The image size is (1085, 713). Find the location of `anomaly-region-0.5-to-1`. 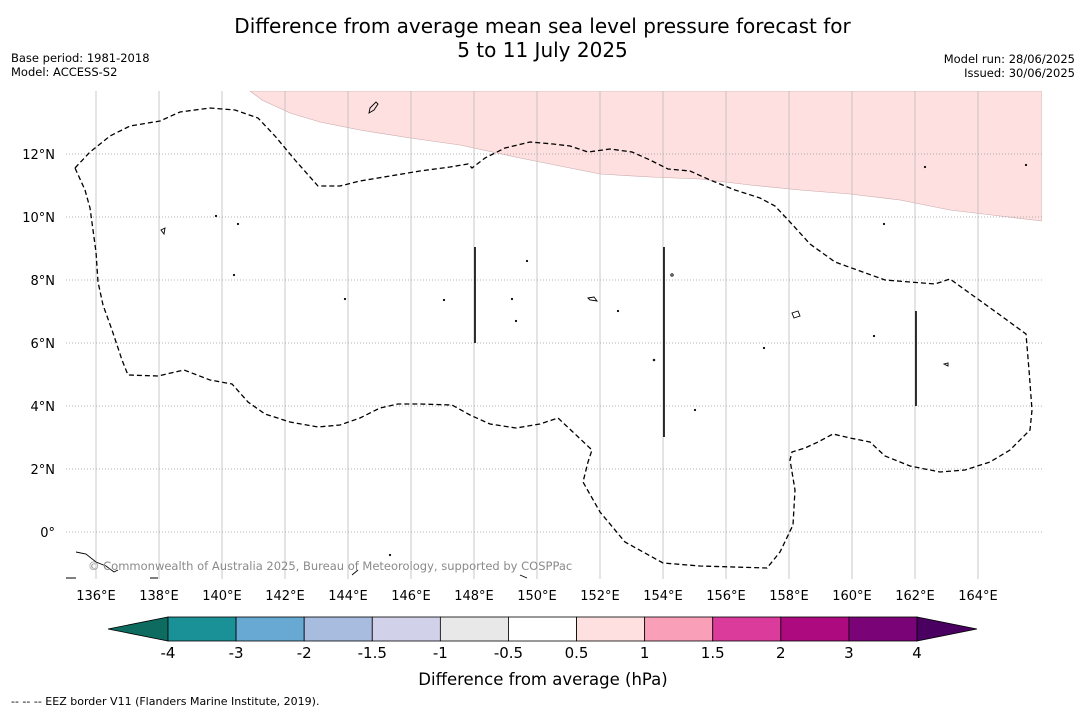

anomaly-region-0.5-to-1 is located at coordinates (645, 156).